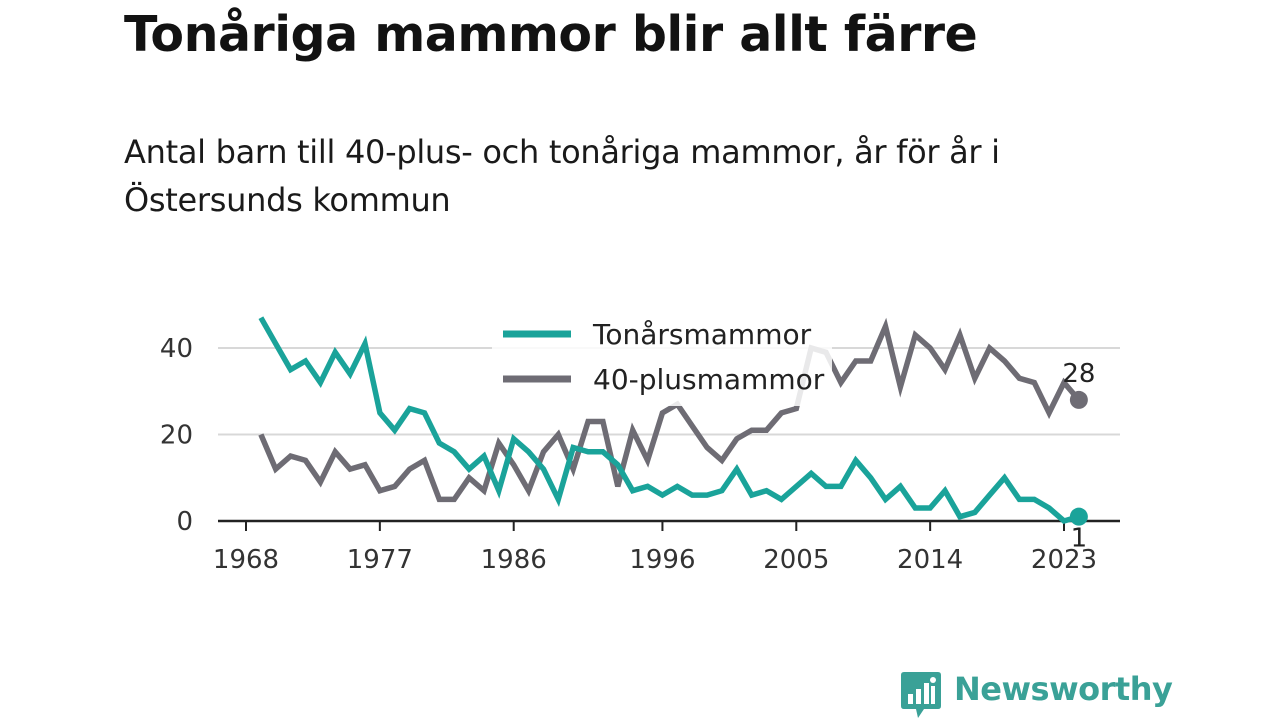 The image size is (1280, 720). I want to click on y-tick-label: 0, so click(184, 522).